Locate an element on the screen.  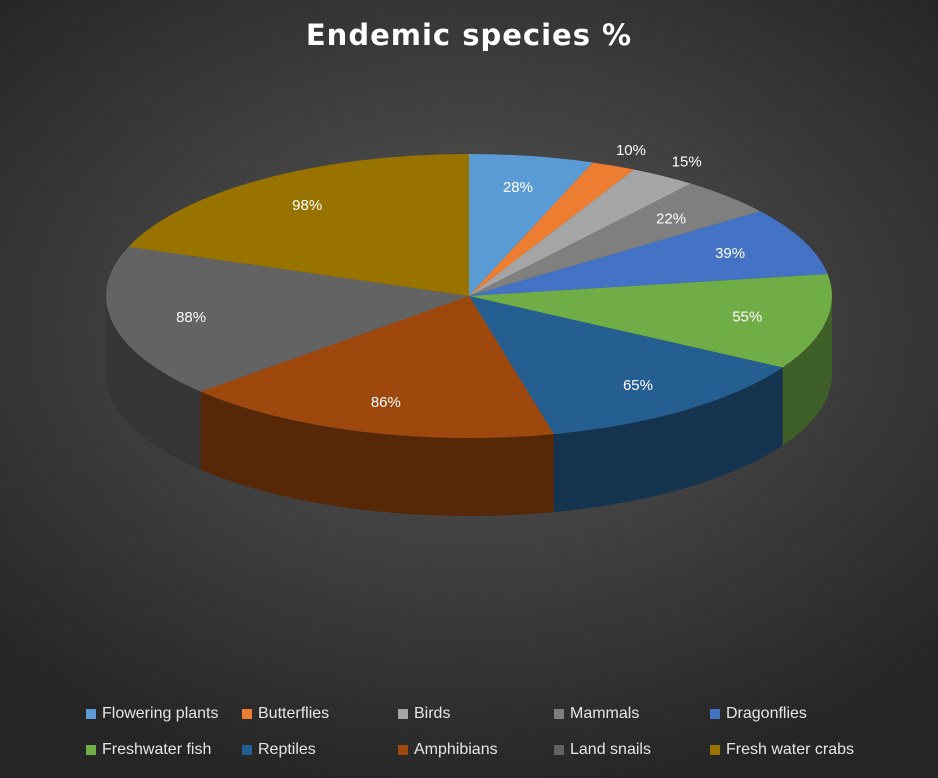
legend-item-land-snails: Land snails is located at coordinates (632, 750).